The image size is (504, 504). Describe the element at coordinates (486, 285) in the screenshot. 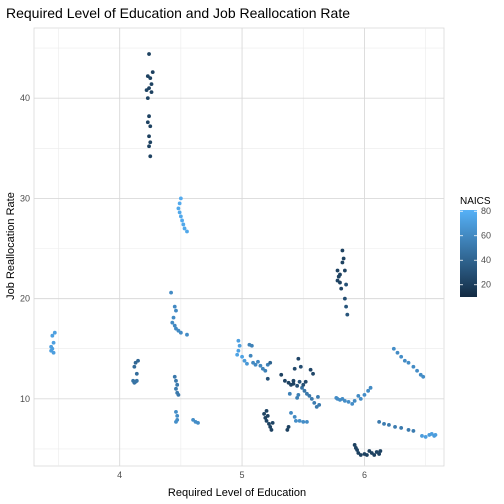

I see `legend-tick-label: 20` at that location.